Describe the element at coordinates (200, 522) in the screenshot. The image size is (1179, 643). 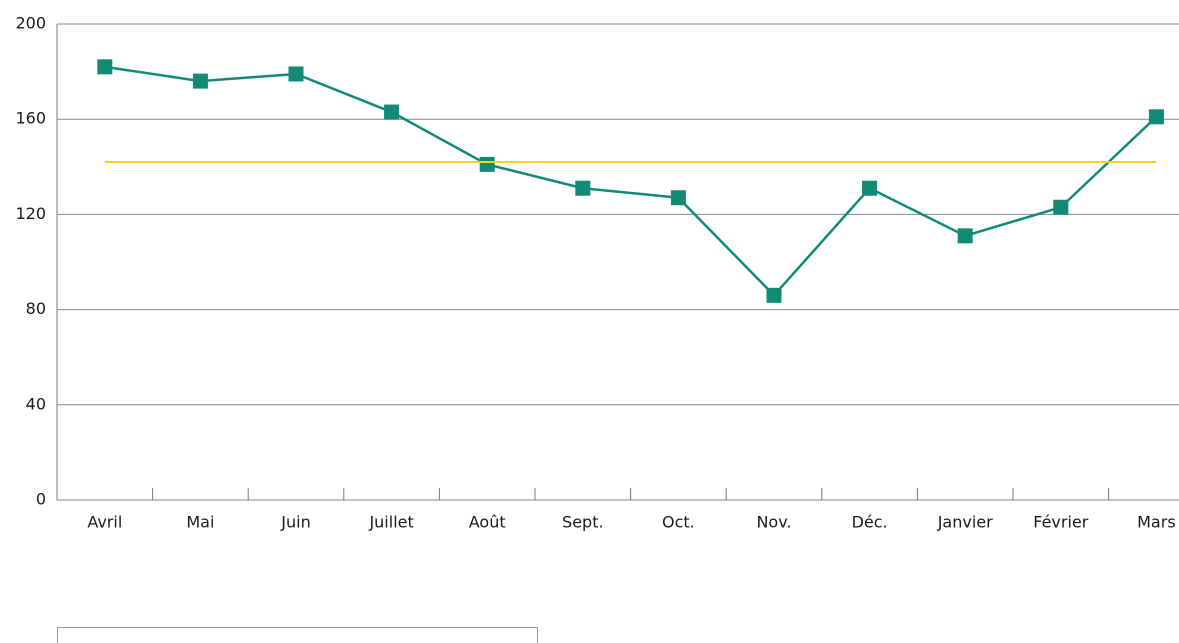
I see `x-tick-label: Mai` at that location.